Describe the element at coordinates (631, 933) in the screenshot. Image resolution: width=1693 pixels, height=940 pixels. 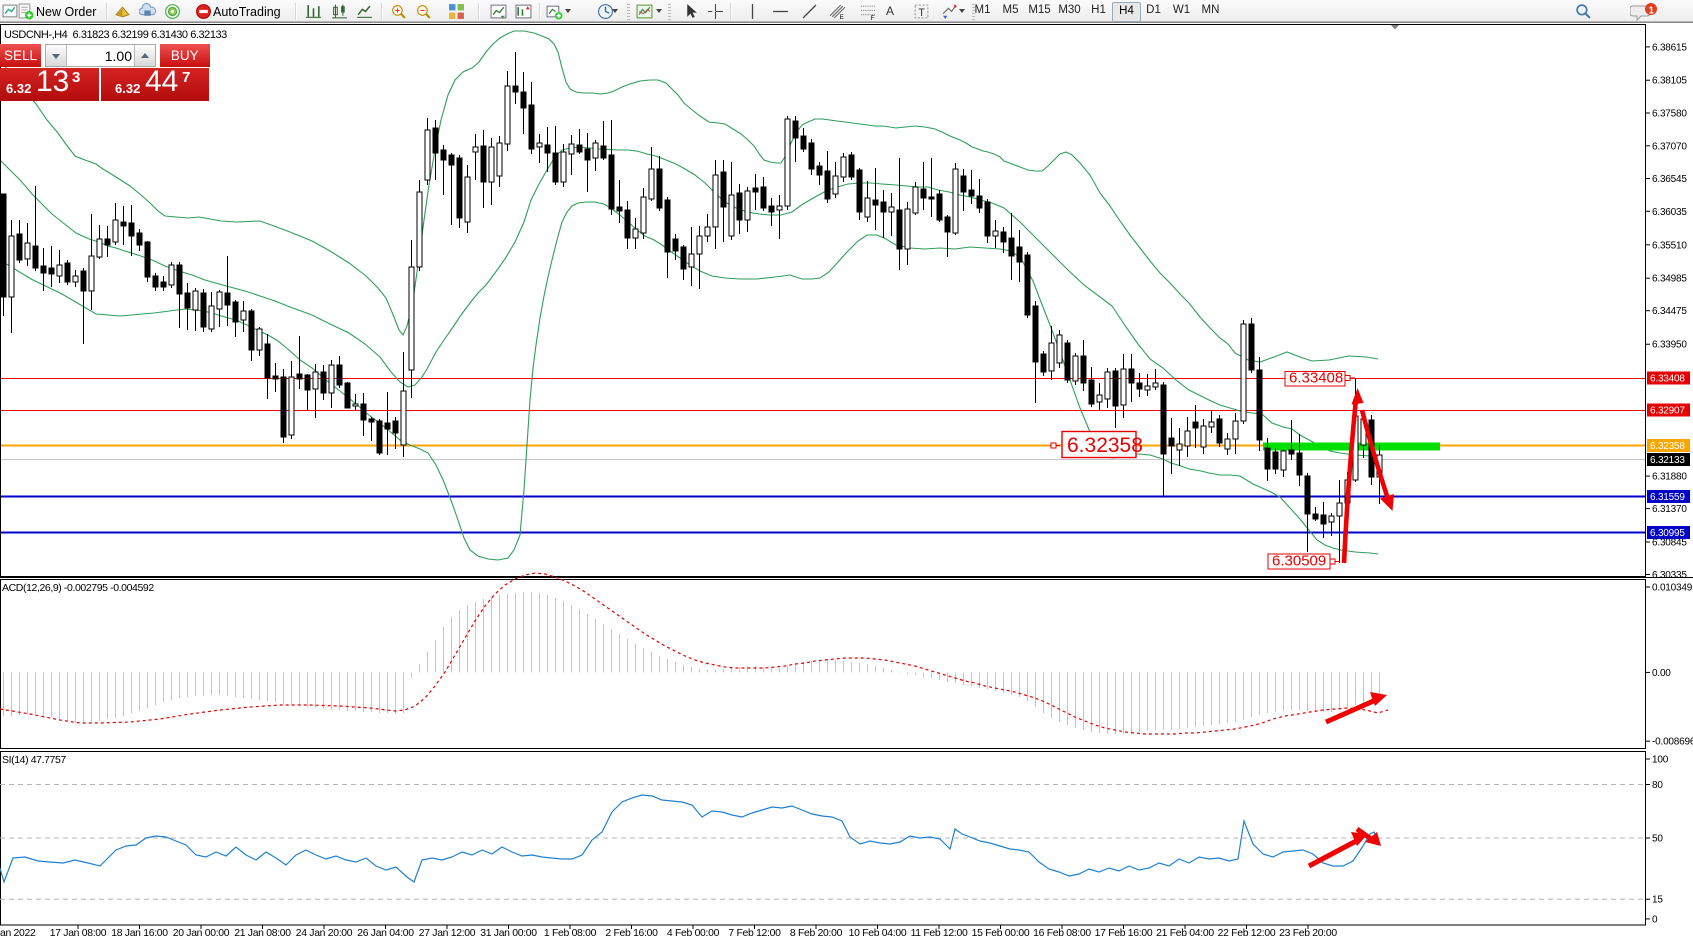
I see `svg-text: 2 Feb 16:00` at that location.